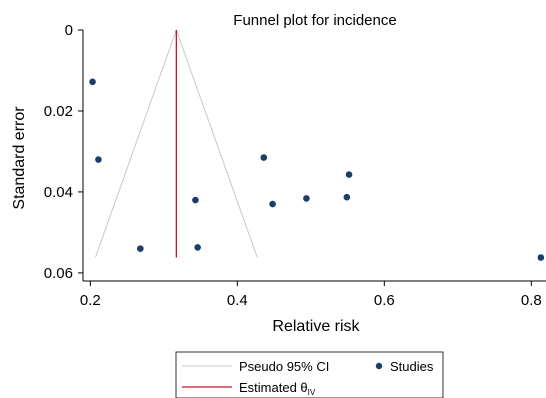 The image size is (546, 398). Describe the element at coordinates (135, 143) in the screenshot. I see `ci-line-left` at that location.